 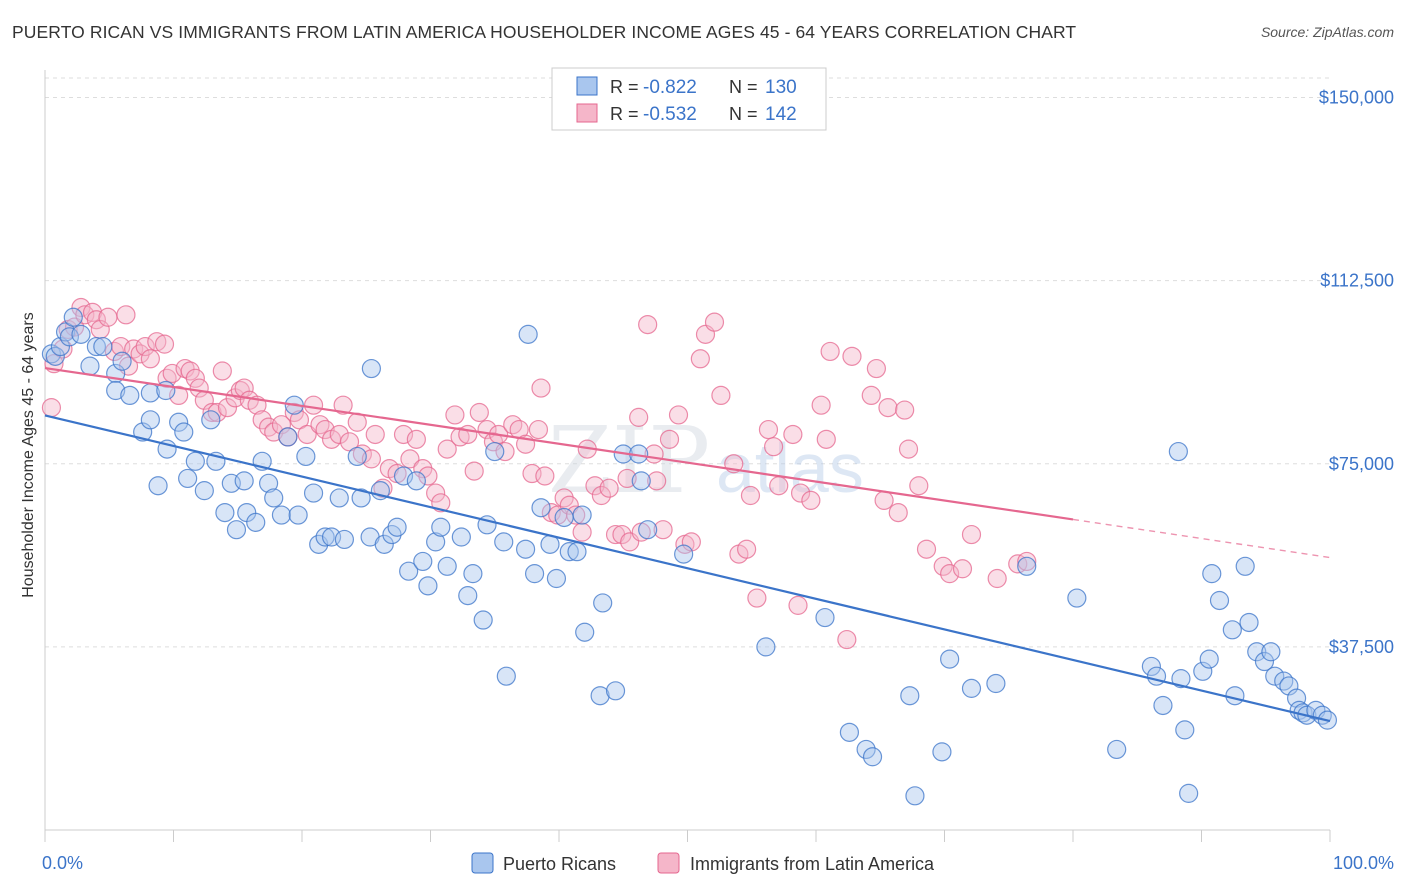 What do you see at coordinates (624, 87) in the screenshot?
I see `legend-r-label-blue: R =` at bounding box center [624, 87].